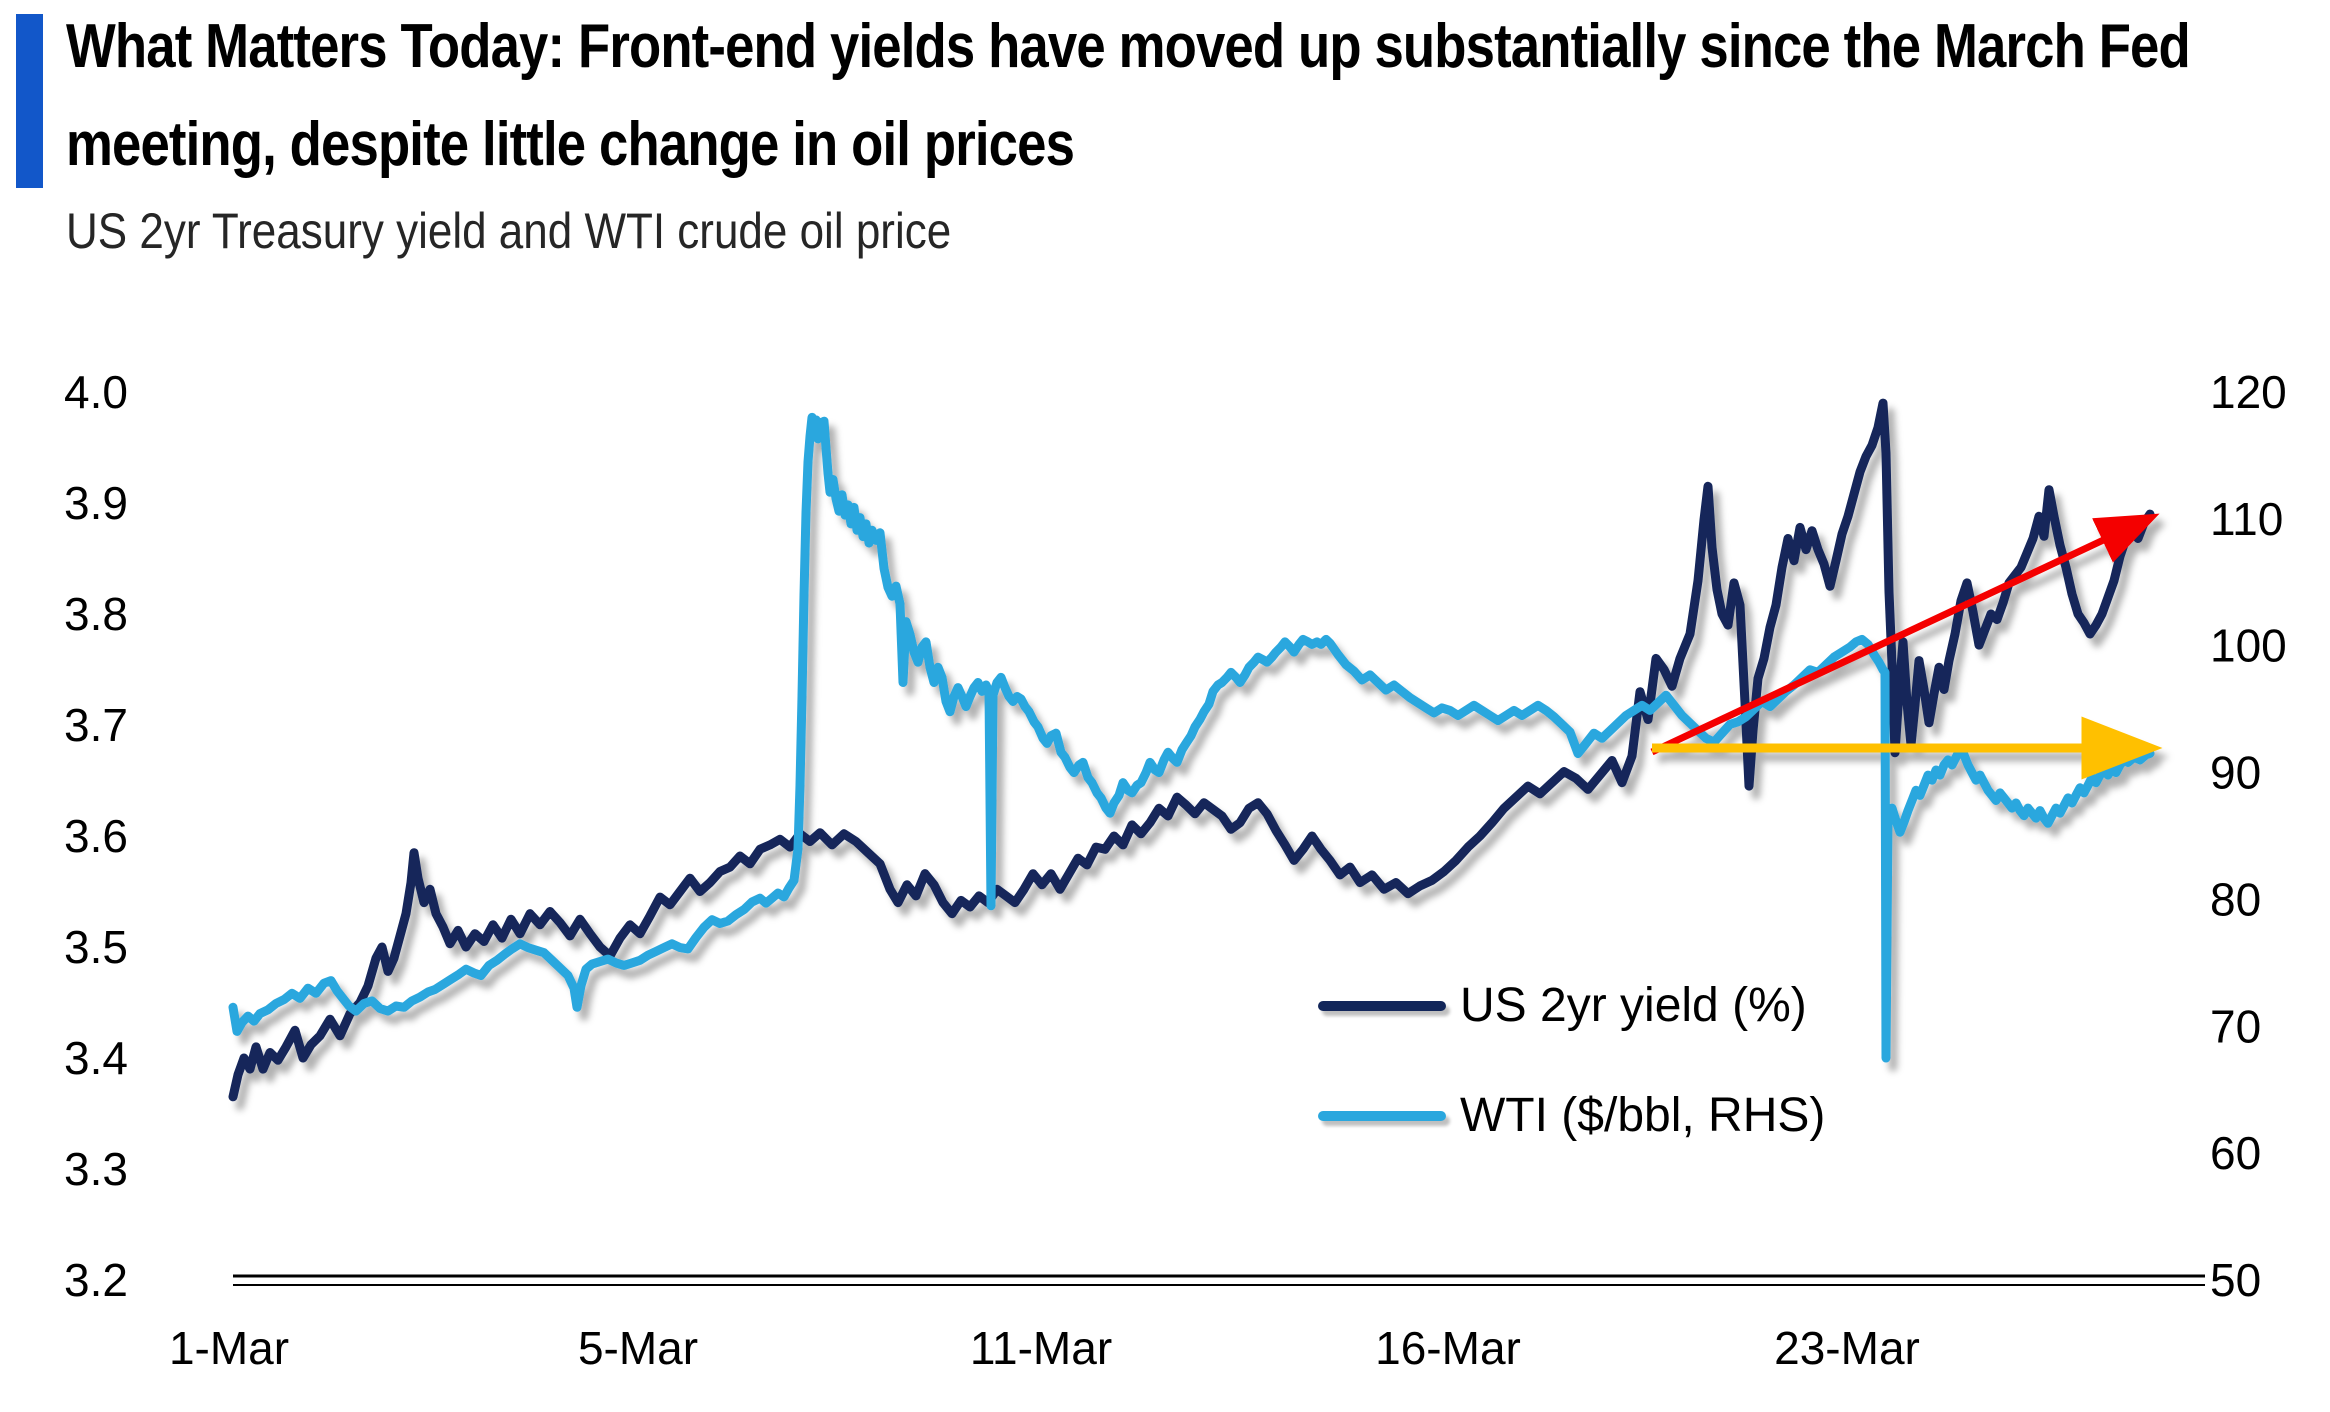 This screenshot has width=2330, height=1412. What do you see at coordinates (2235, 1026) in the screenshot?
I see `right-axis-tick: 70` at bounding box center [2235, 1026].